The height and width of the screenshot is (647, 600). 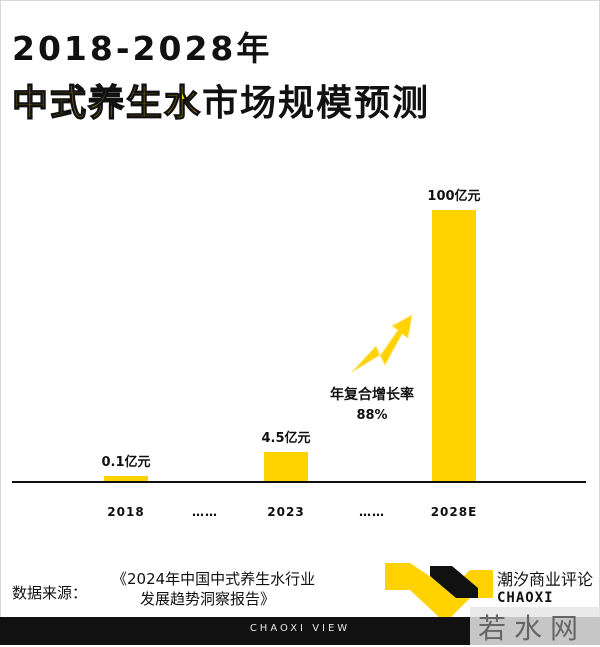 I want to click on title-rest: 市场规模预测, so click(x=316, y=103).